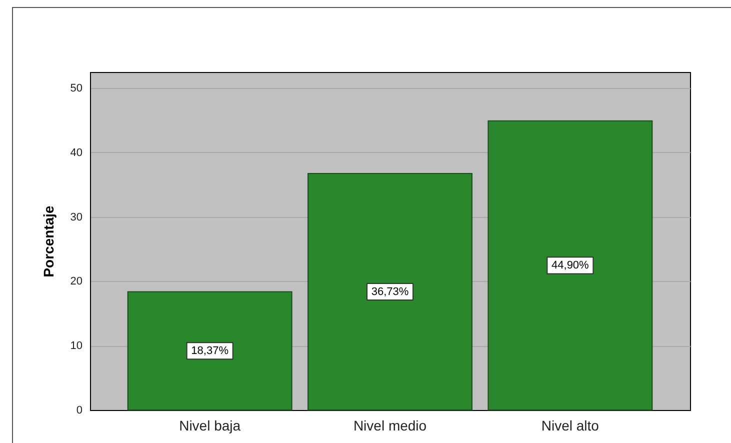  What do you see at coordinates (48, 241) in the screenshot?
I see `y-axis-title: Porcentaje` at bounding box center [48, 241].